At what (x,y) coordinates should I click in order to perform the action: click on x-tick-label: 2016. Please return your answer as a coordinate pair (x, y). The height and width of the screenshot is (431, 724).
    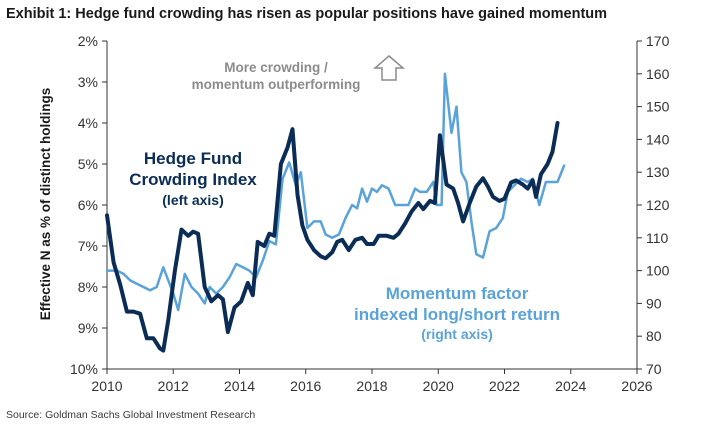
    Looking at the image, I should click on (305, 386).